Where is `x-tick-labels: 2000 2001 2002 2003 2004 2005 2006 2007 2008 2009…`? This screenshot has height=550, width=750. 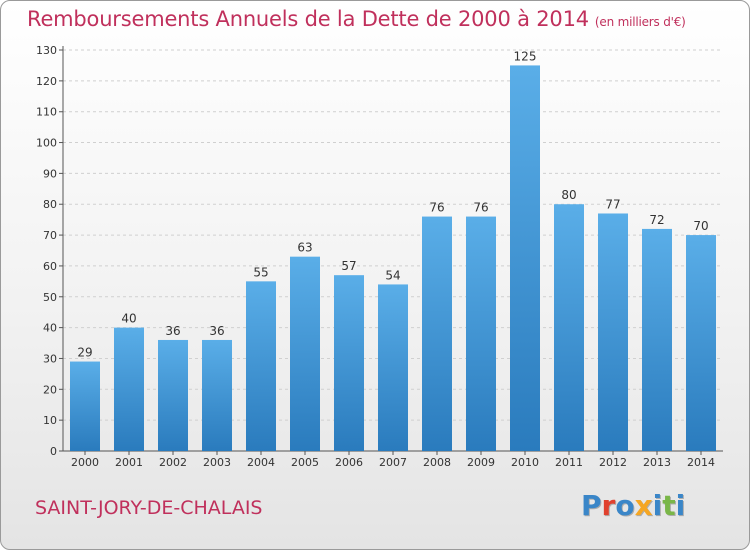 x-tick-labels: 2000 2001 2002 2003 2004 2005 2006 2007 2008 2009… is located at coordinates (393, 462).